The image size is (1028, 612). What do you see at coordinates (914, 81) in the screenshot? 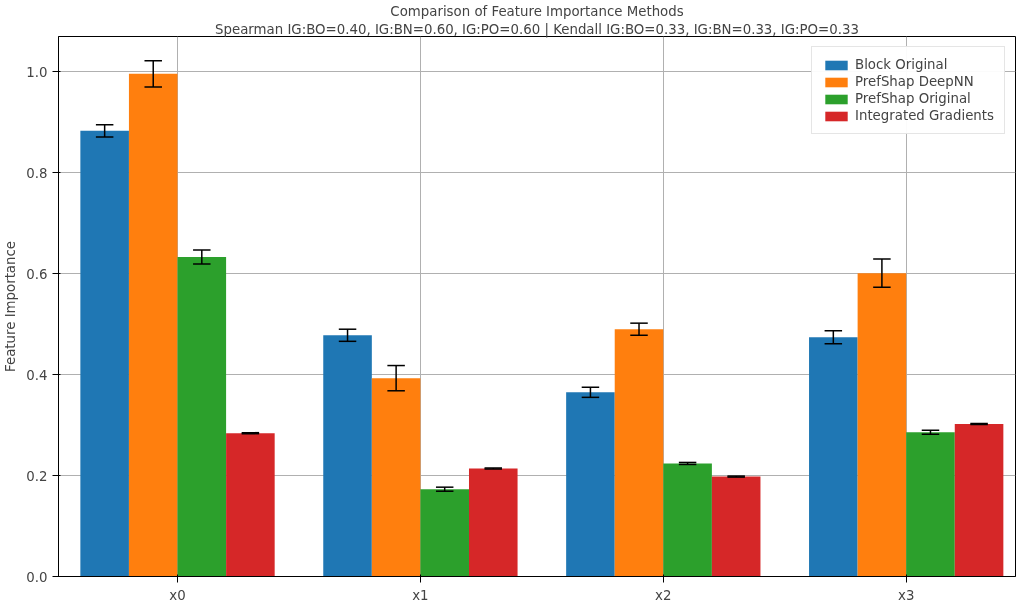
I see `legend-label: PrefShap DeepNN` at bounding box center [914, 81].